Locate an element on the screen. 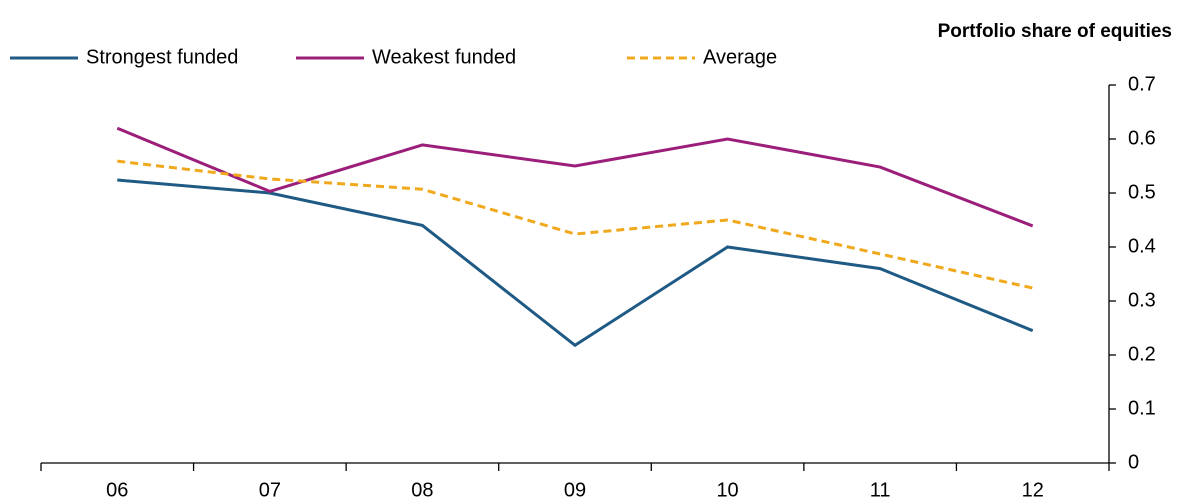  y-tick-label: 0.1 is located at coordinates (1142, 408).